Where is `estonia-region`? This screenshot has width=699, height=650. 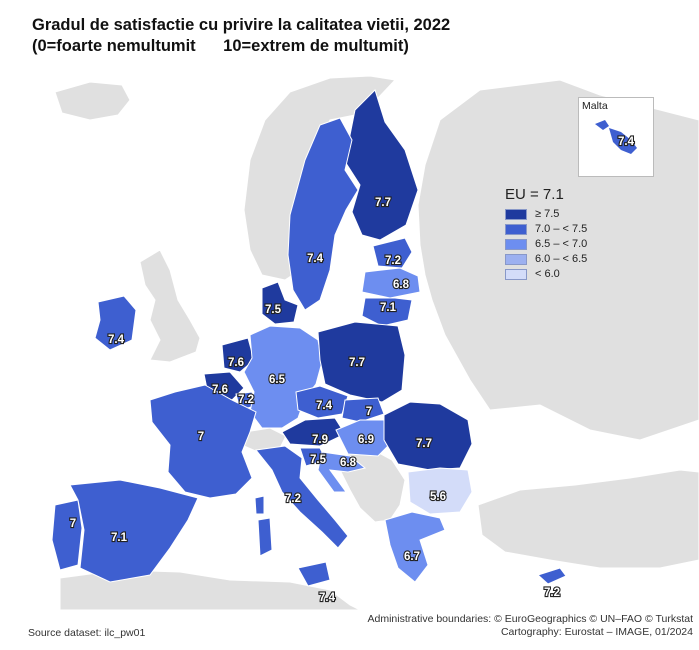 estonia-region is located at coordinates (392, 253).